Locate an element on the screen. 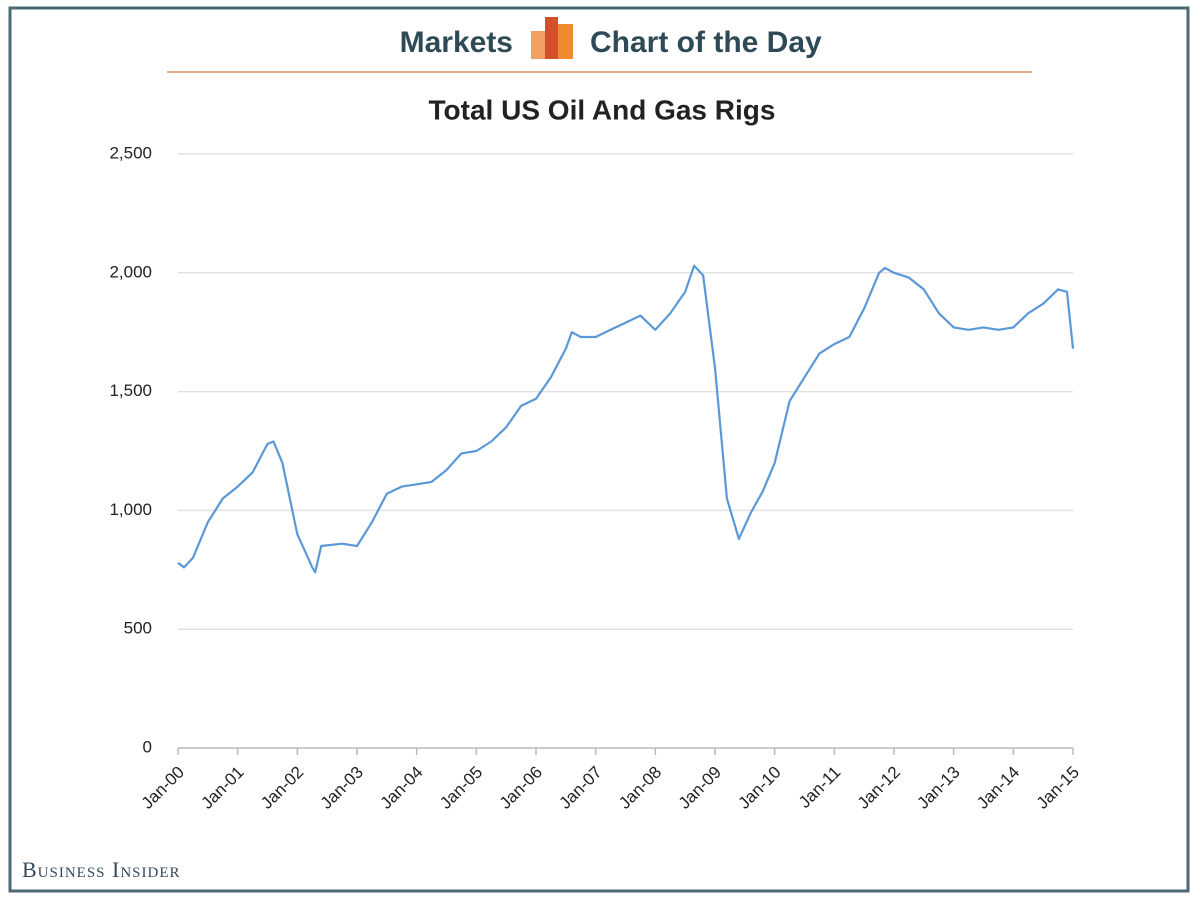 The height and width of the screenshot is (905, 1200). x-tick-label: Jan-15 is located at coordinates (1058, 788).